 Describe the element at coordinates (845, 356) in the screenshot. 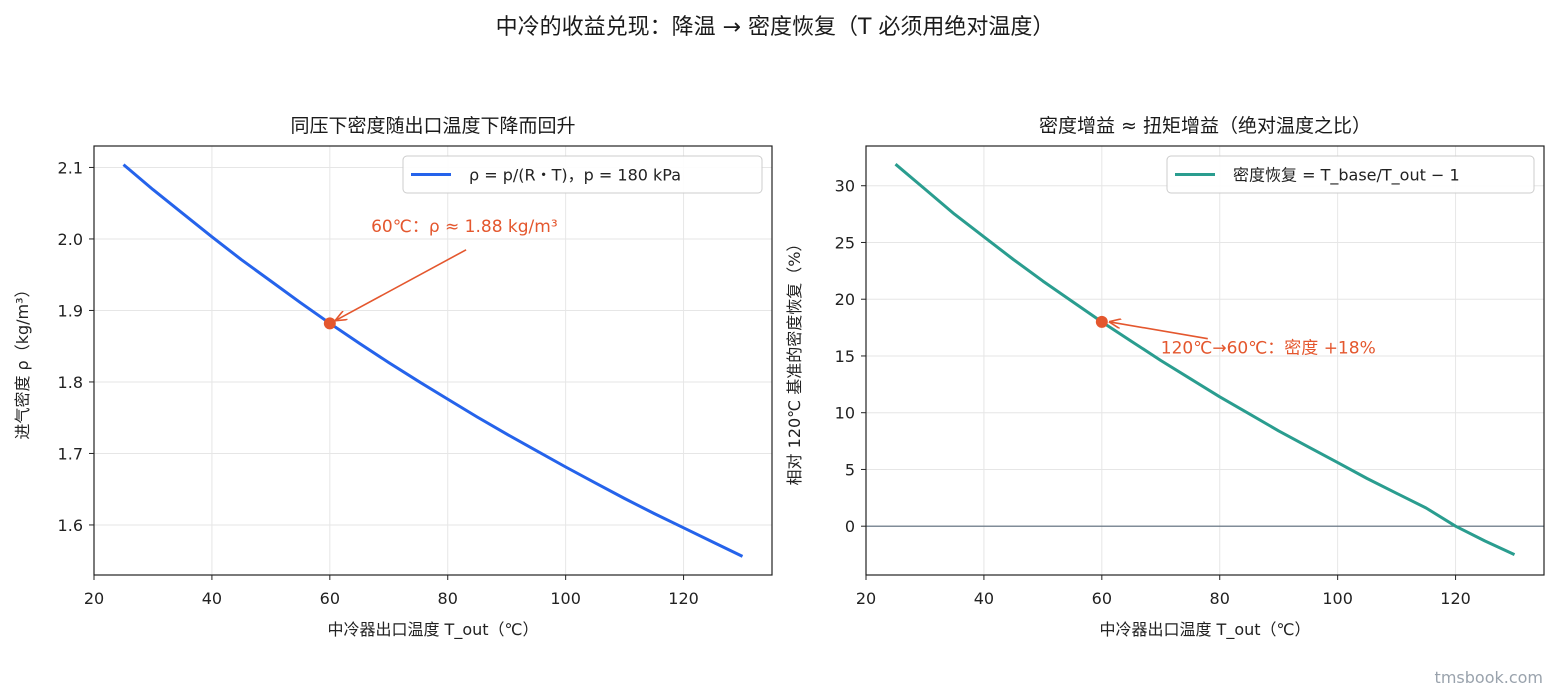

I see `y-tick-label: 15` at that location.